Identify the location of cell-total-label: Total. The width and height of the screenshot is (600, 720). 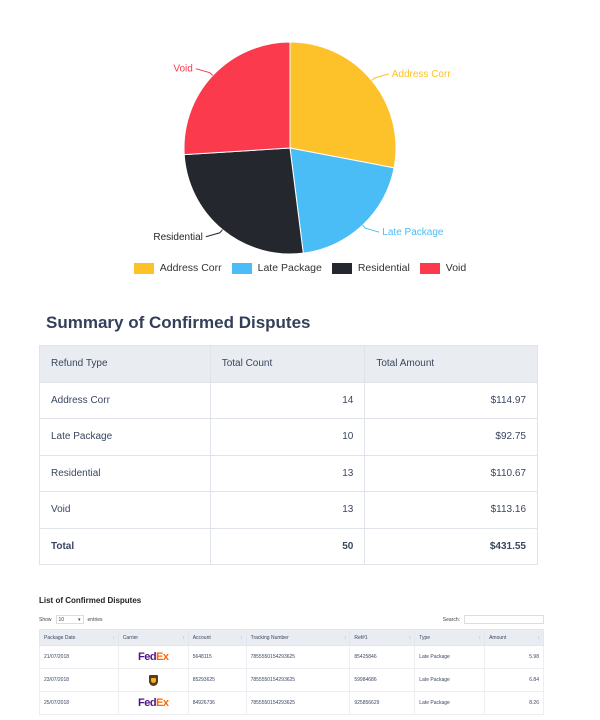
(125, 546).